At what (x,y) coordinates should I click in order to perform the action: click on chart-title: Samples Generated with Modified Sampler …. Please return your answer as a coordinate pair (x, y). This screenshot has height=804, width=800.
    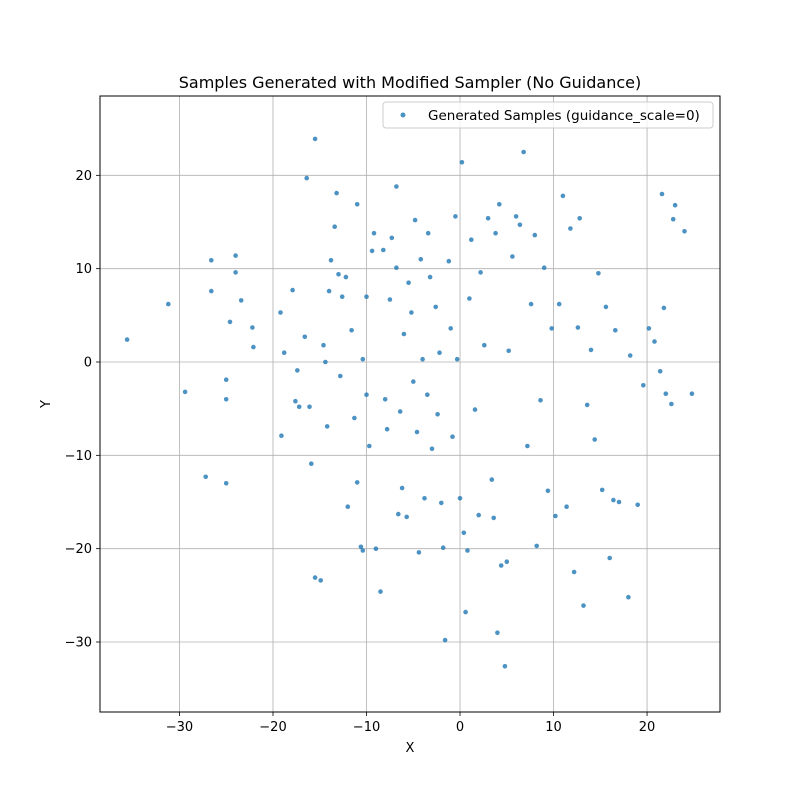
    Looking at the image, I should click on (410, 82).